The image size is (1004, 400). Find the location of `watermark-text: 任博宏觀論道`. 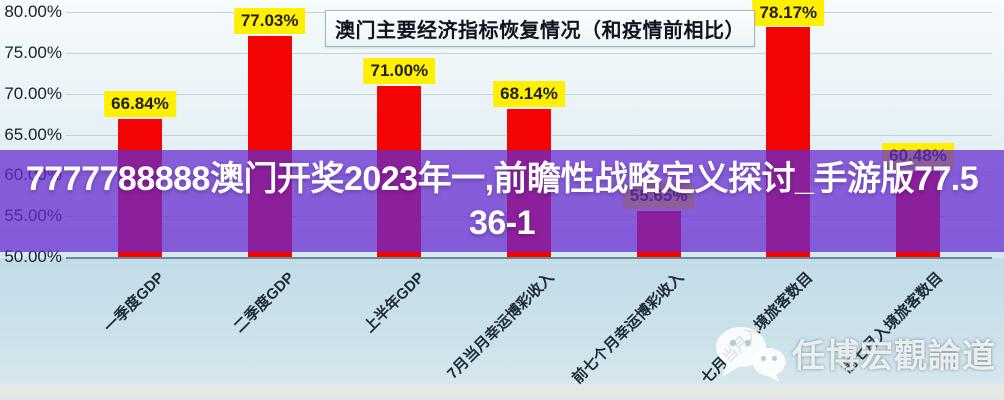

watermark-text: 任博宏觀論道 is located at coordinates (894, 355).